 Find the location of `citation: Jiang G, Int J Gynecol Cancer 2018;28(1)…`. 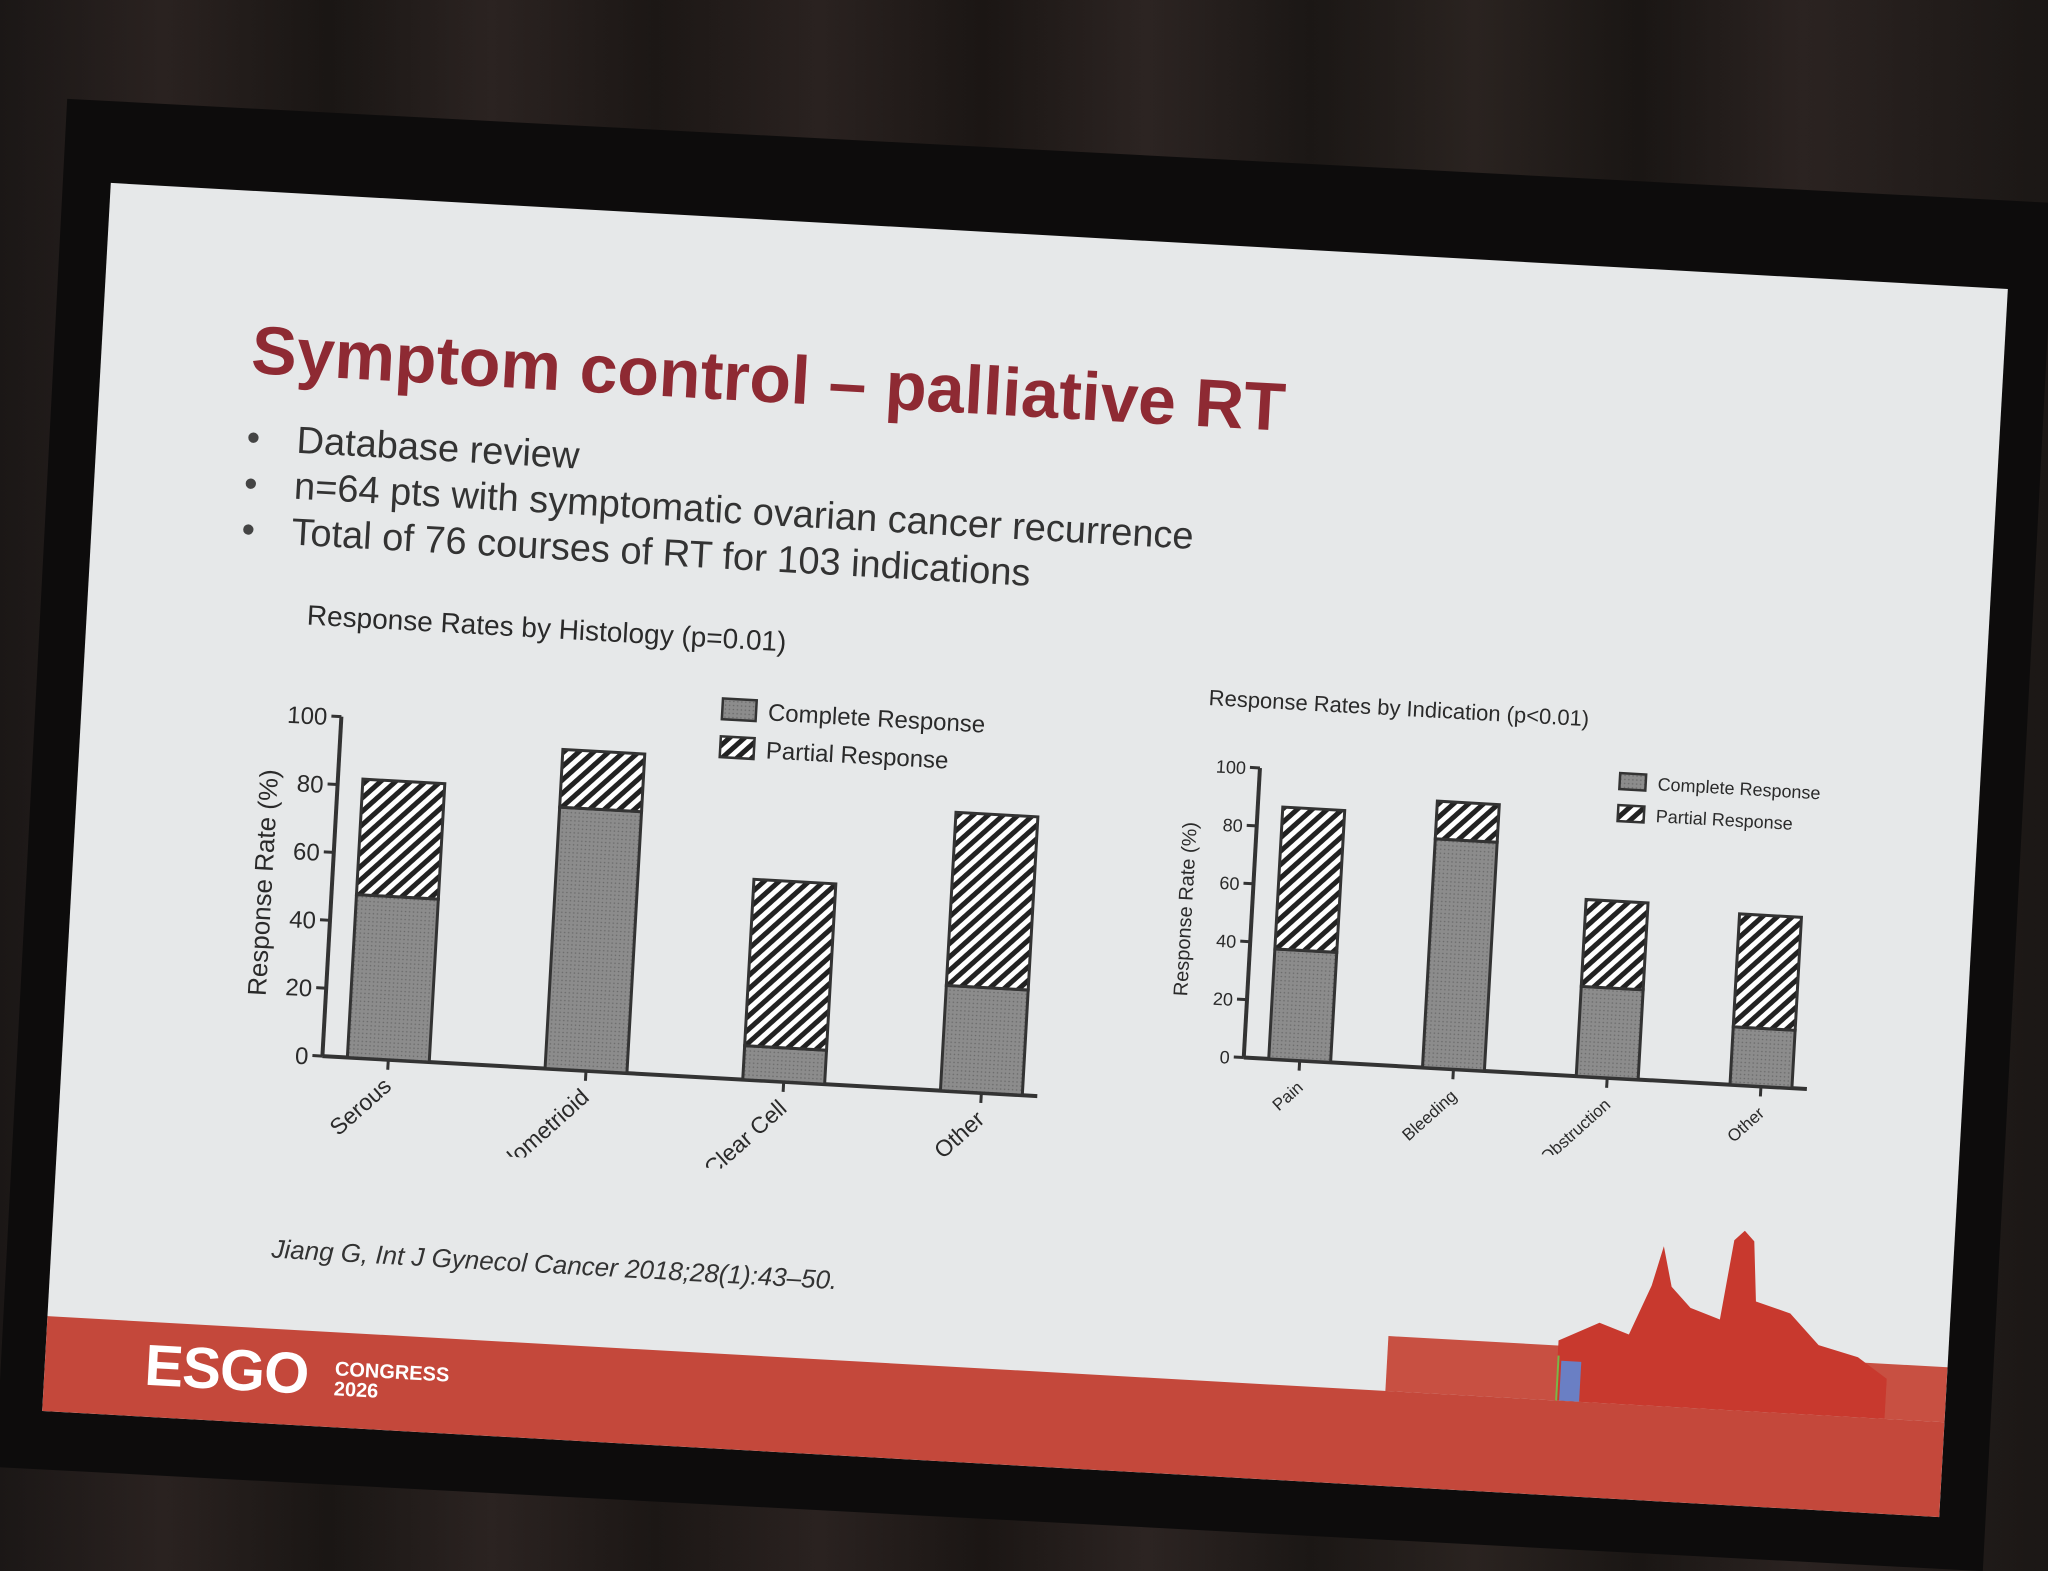

citation: Jiang G, Int J Gynecol Cancer 2018;28(1)… is located at coordinates (554, 1264).